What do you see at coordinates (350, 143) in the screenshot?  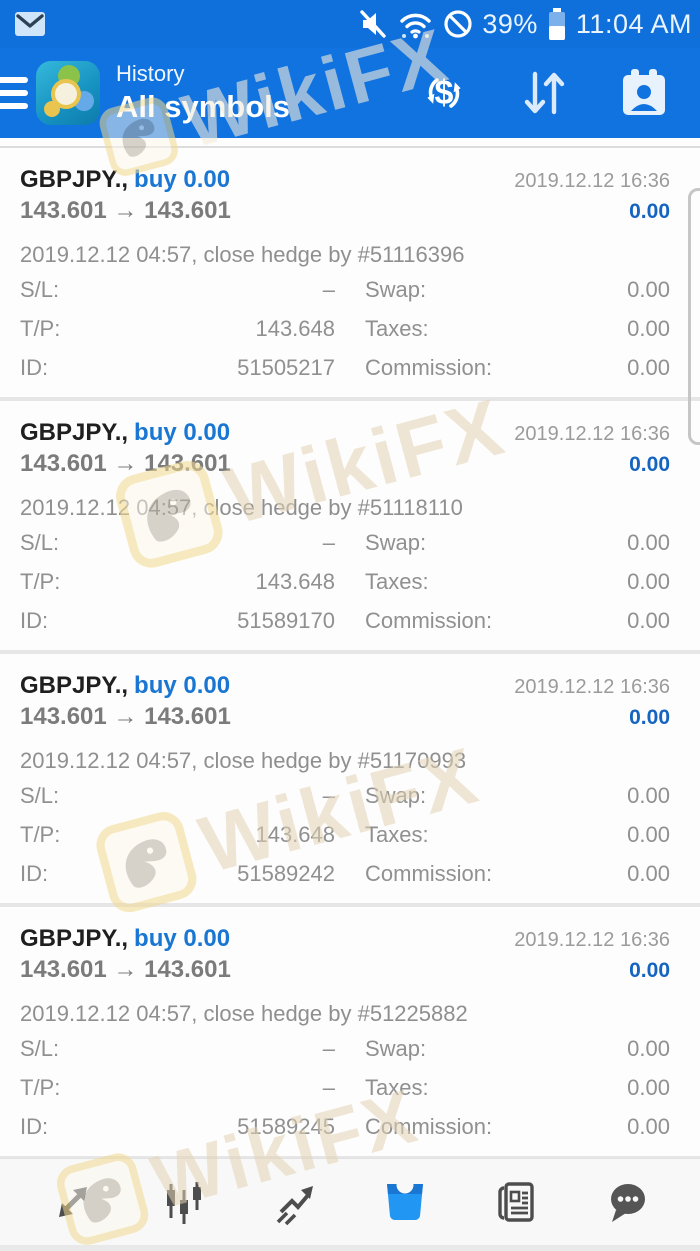 I see `card-partial-top` at bounding box center [350, 143].